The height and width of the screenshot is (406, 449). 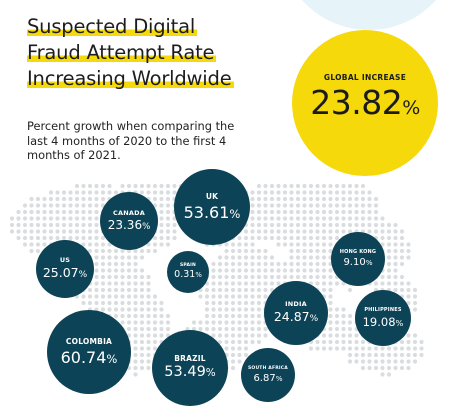 What do you see at coordinates (296, 317) in the screenshot?
I see `country-value: 24.87%` at bounding box center [296, 317].